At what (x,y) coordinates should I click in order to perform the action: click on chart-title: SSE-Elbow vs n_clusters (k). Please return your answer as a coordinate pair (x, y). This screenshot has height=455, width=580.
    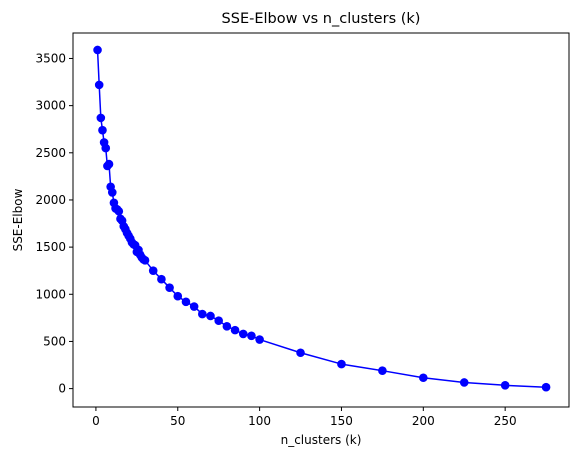
    Looking at the image, I should click on (321, 19).